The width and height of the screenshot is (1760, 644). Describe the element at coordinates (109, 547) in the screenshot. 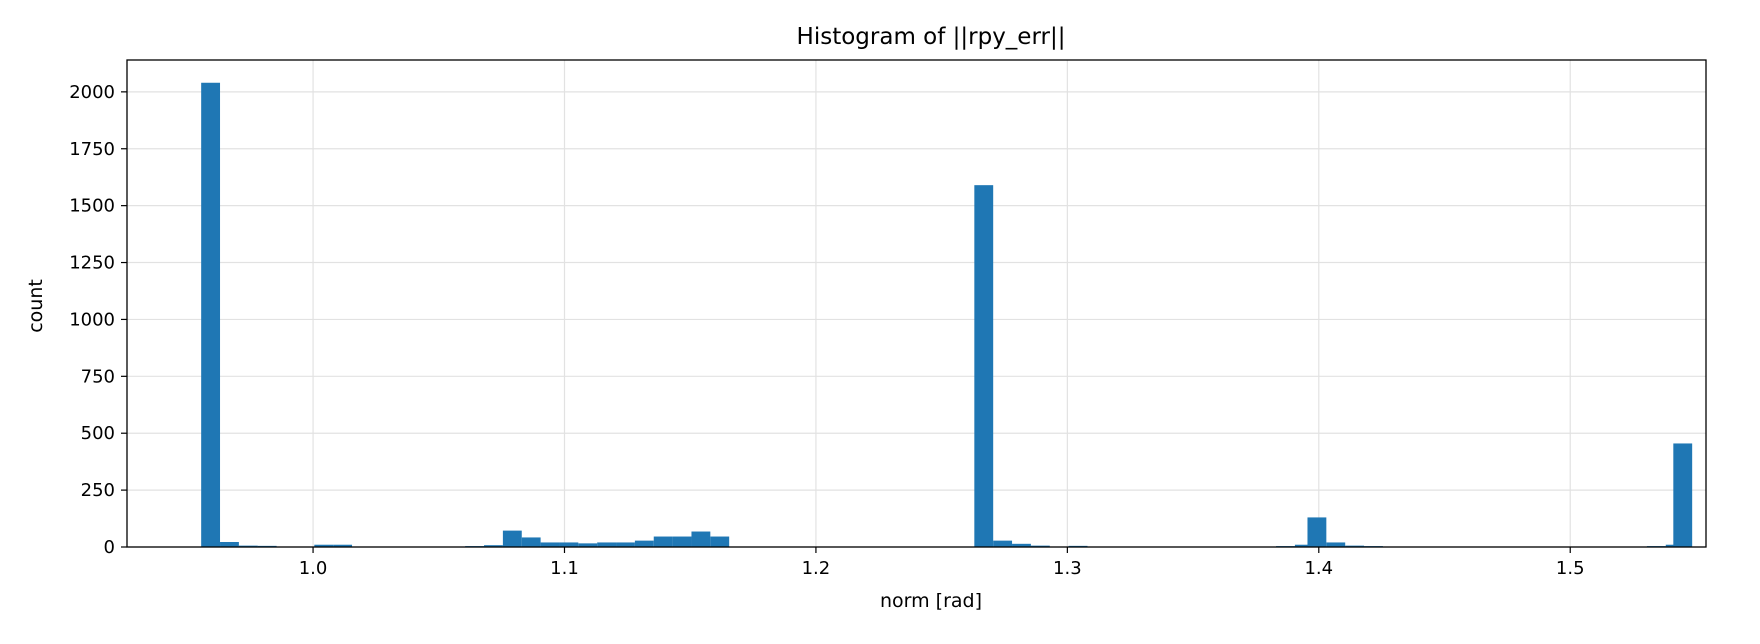

I see `y-tick-label: 0` at that location.